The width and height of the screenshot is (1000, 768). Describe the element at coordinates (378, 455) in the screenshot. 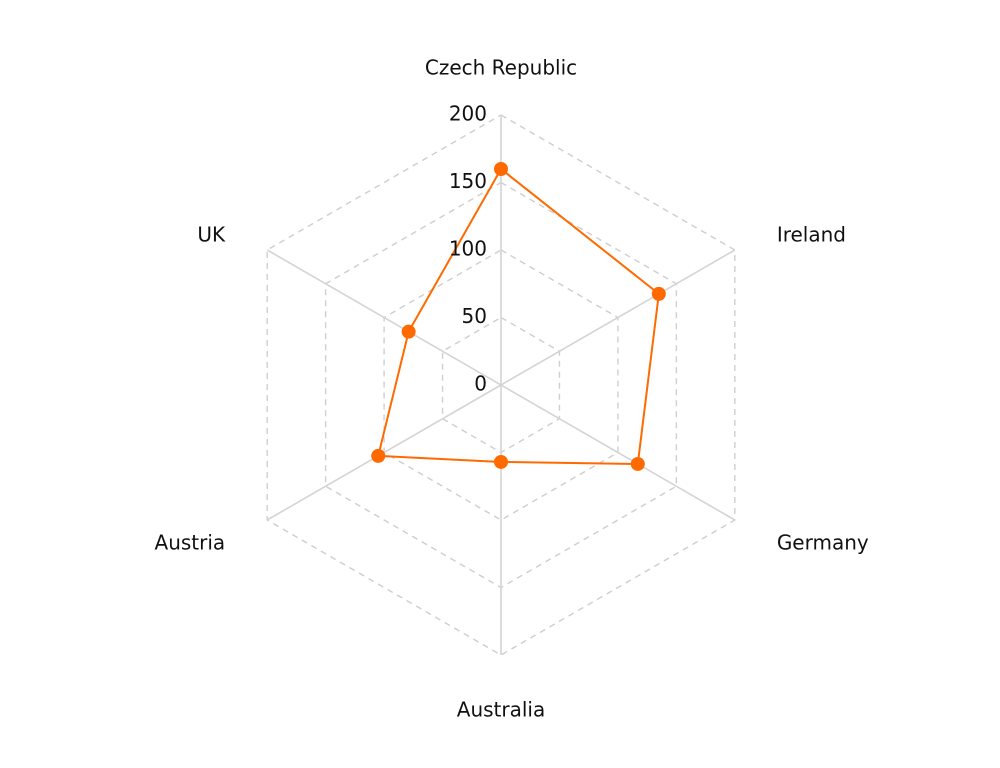

I see `data-point-austria` at that location.